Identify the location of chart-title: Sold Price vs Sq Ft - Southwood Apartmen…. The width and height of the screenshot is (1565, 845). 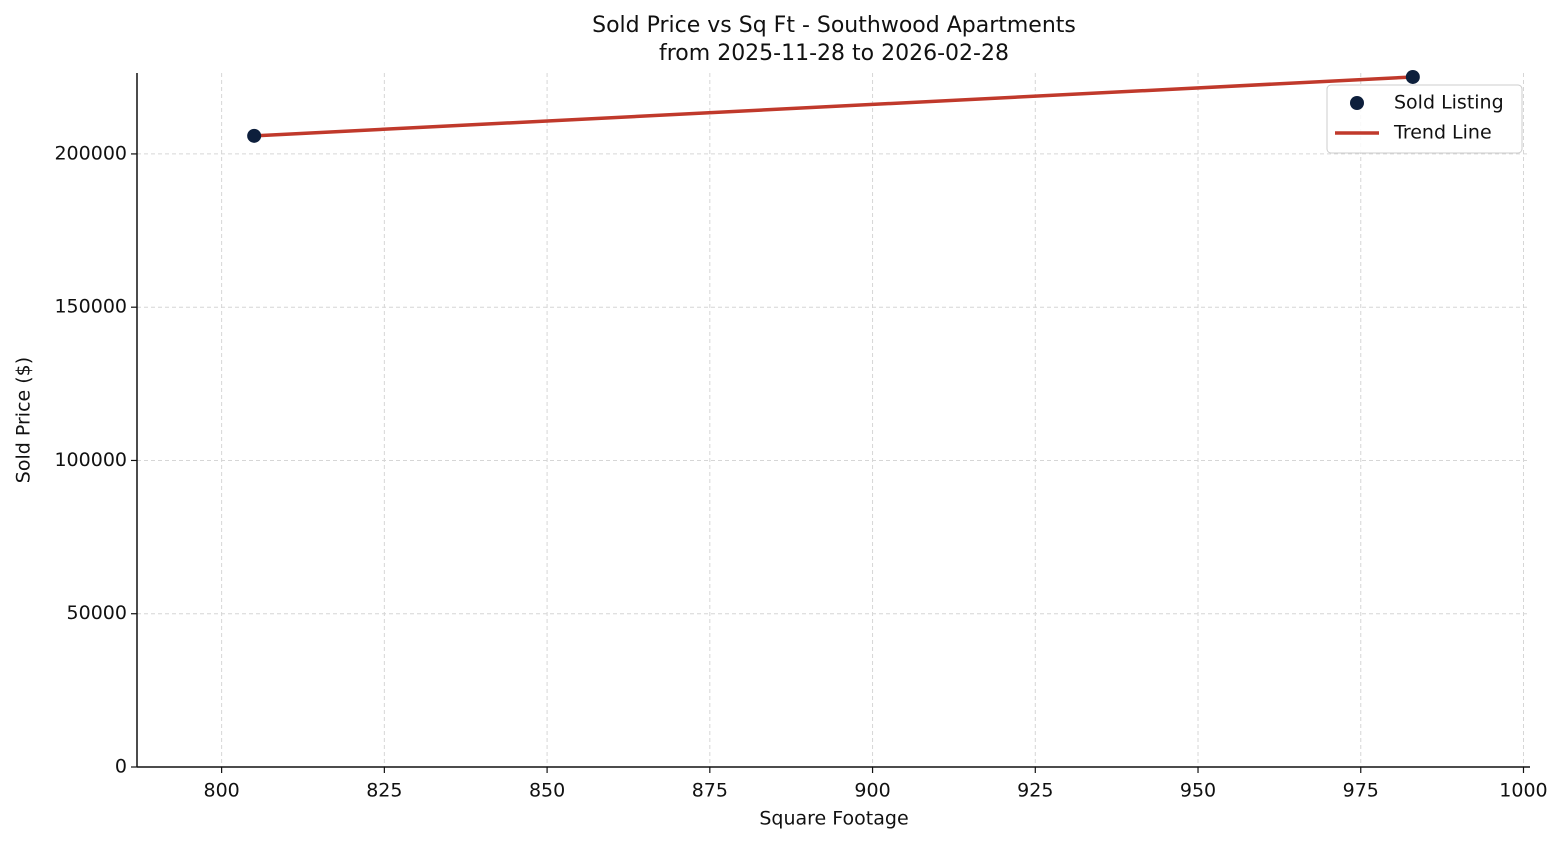
(834, 25).